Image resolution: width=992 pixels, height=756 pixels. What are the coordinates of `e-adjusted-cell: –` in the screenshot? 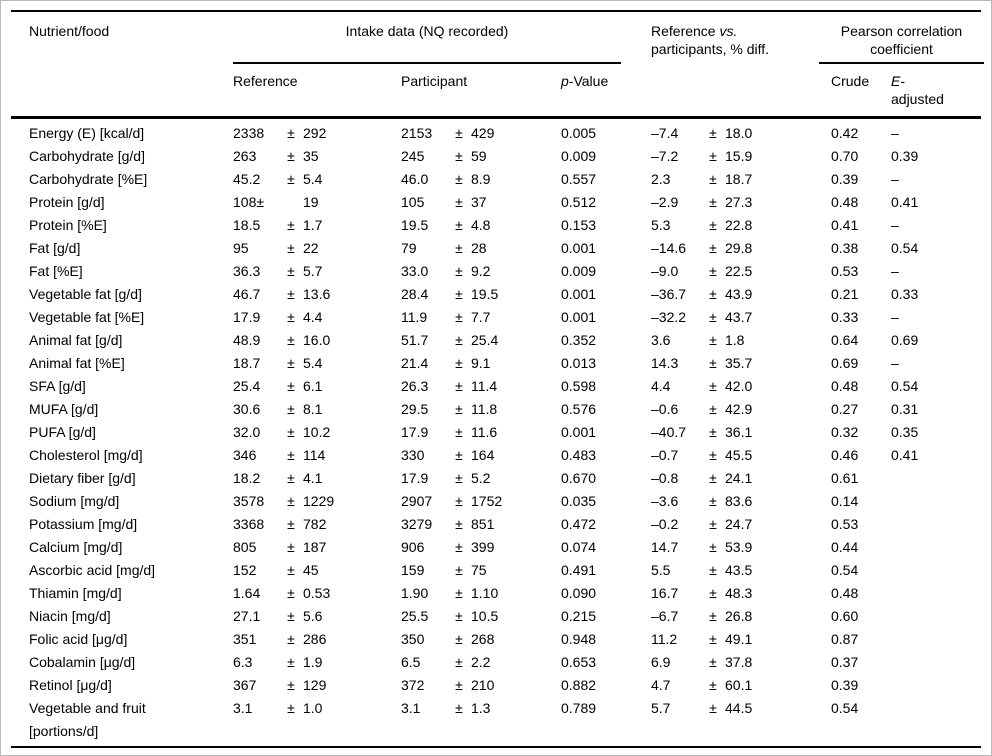 It's located at (895, 271).